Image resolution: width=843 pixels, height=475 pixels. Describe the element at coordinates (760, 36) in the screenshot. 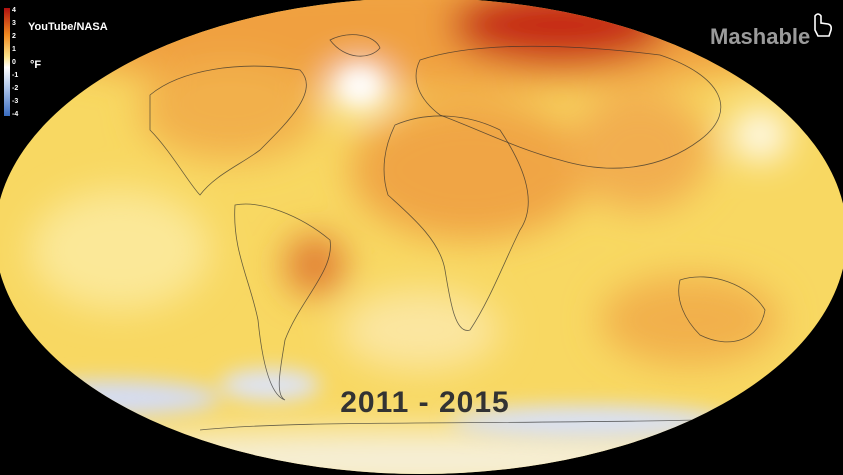

I see `watermark: Mashable` at that location.